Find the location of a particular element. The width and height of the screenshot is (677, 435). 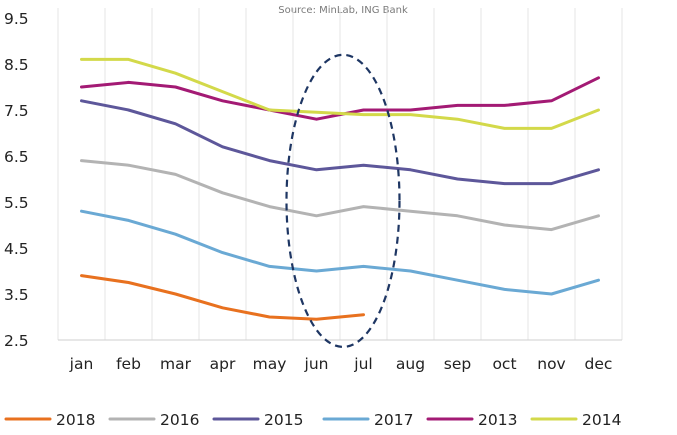

x-tick-label-jun: jun is located at coordinates (316, 364).